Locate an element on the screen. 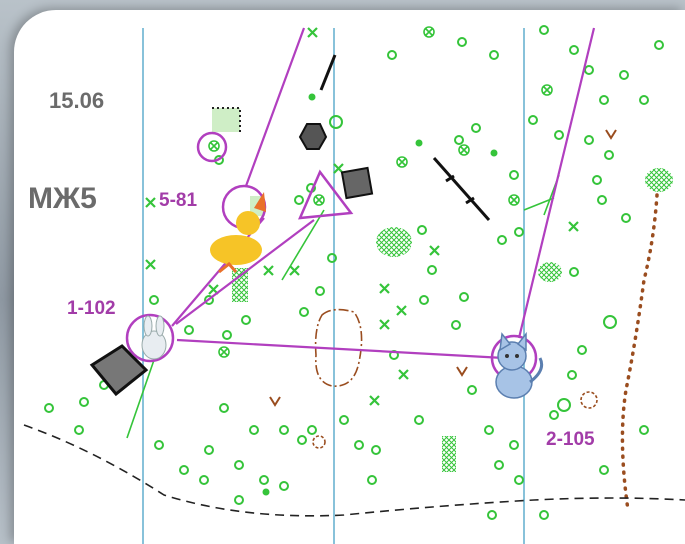 The width and height of the screenshot is (685, 544). building-large is located at coordinates (119, 370).